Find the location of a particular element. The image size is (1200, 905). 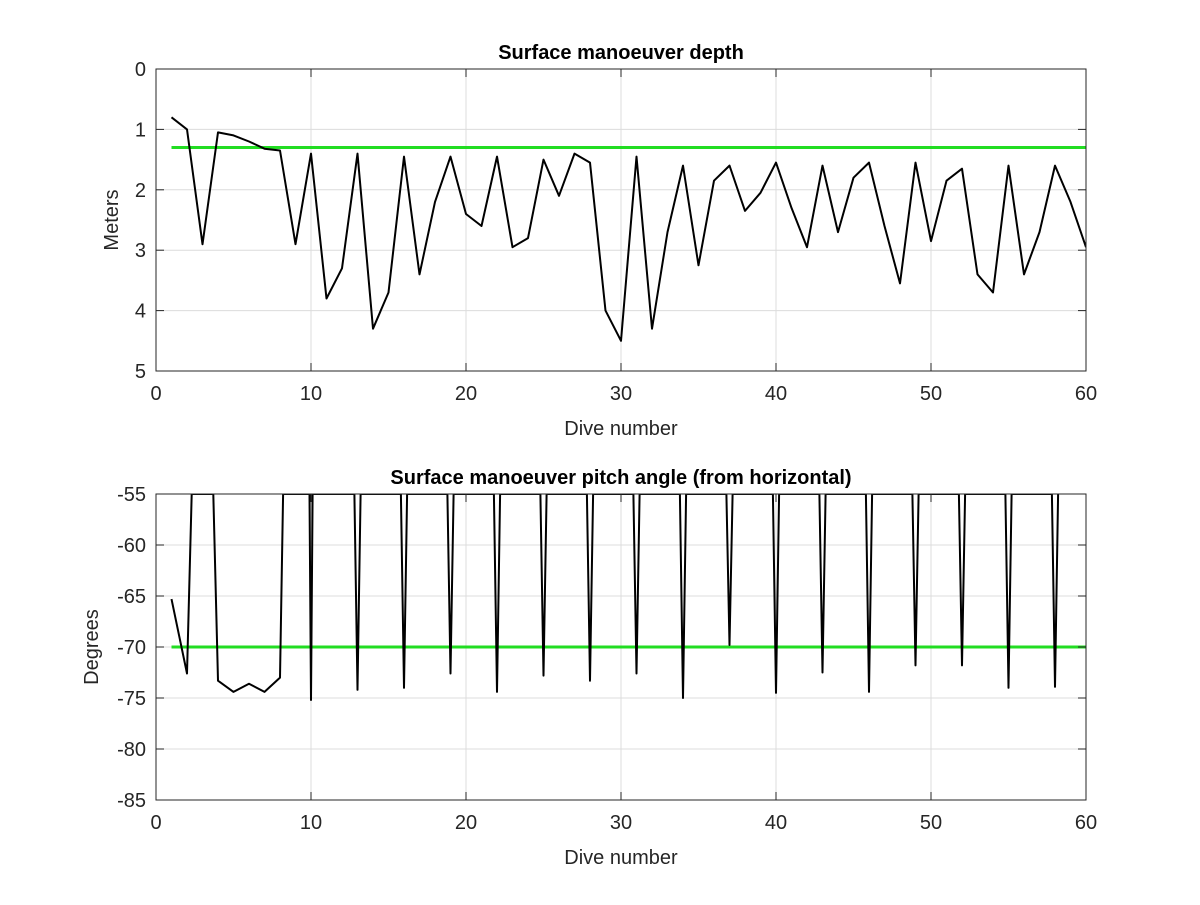

pitch-y-tick-label-2: -65 is located at coordinates (131, 597).